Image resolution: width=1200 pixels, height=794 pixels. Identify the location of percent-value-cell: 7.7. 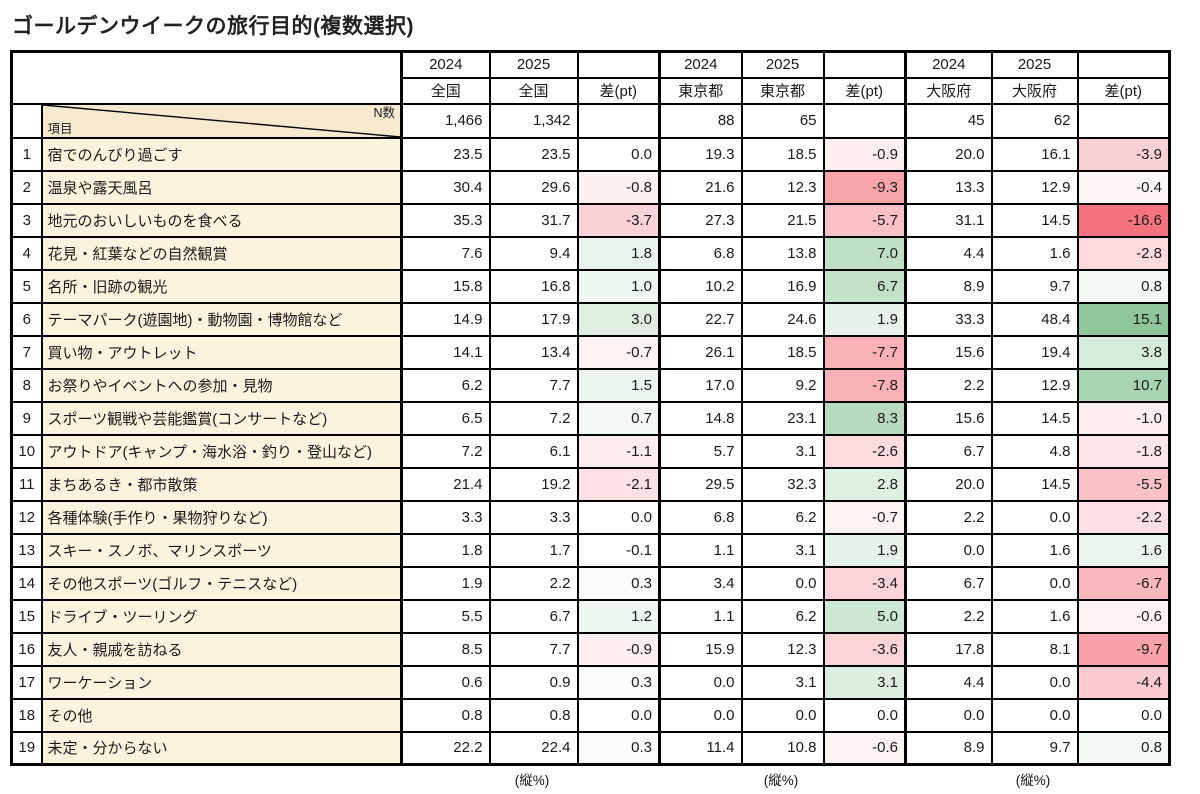
(533, 385).